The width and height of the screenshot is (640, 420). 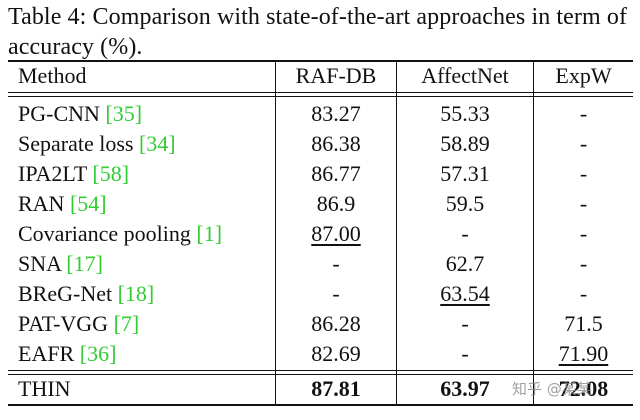 I want to click on method-cell: IPA2LT [58], so click(x=73, y=174).